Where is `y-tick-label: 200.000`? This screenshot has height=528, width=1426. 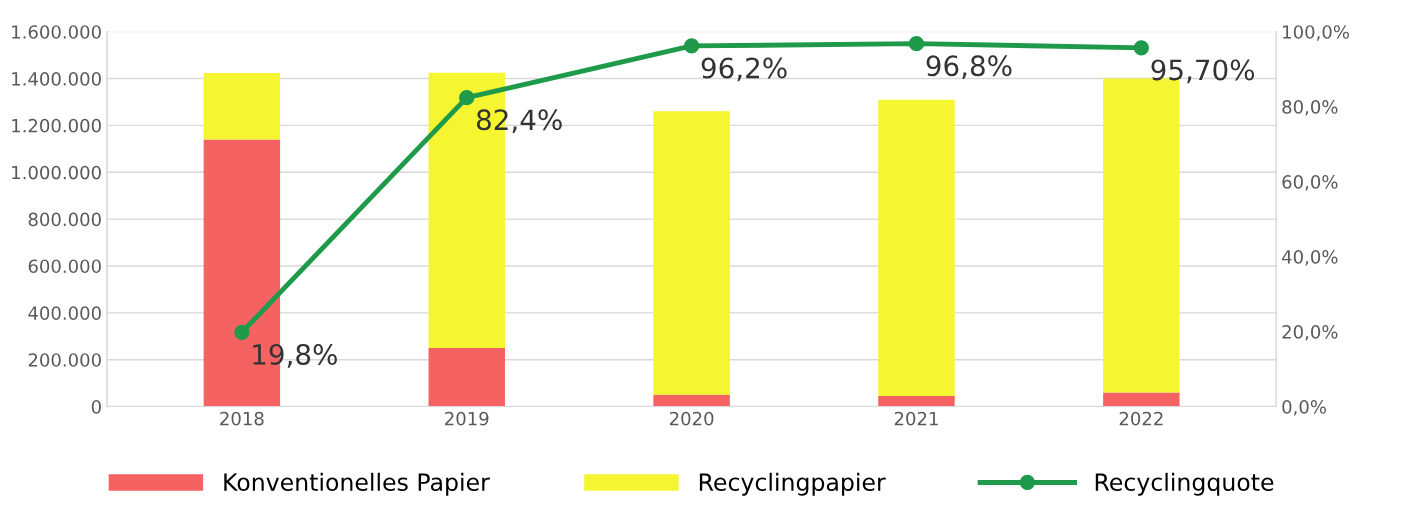
y-tick-label: 200.000 is located at coordinates (64, 360).